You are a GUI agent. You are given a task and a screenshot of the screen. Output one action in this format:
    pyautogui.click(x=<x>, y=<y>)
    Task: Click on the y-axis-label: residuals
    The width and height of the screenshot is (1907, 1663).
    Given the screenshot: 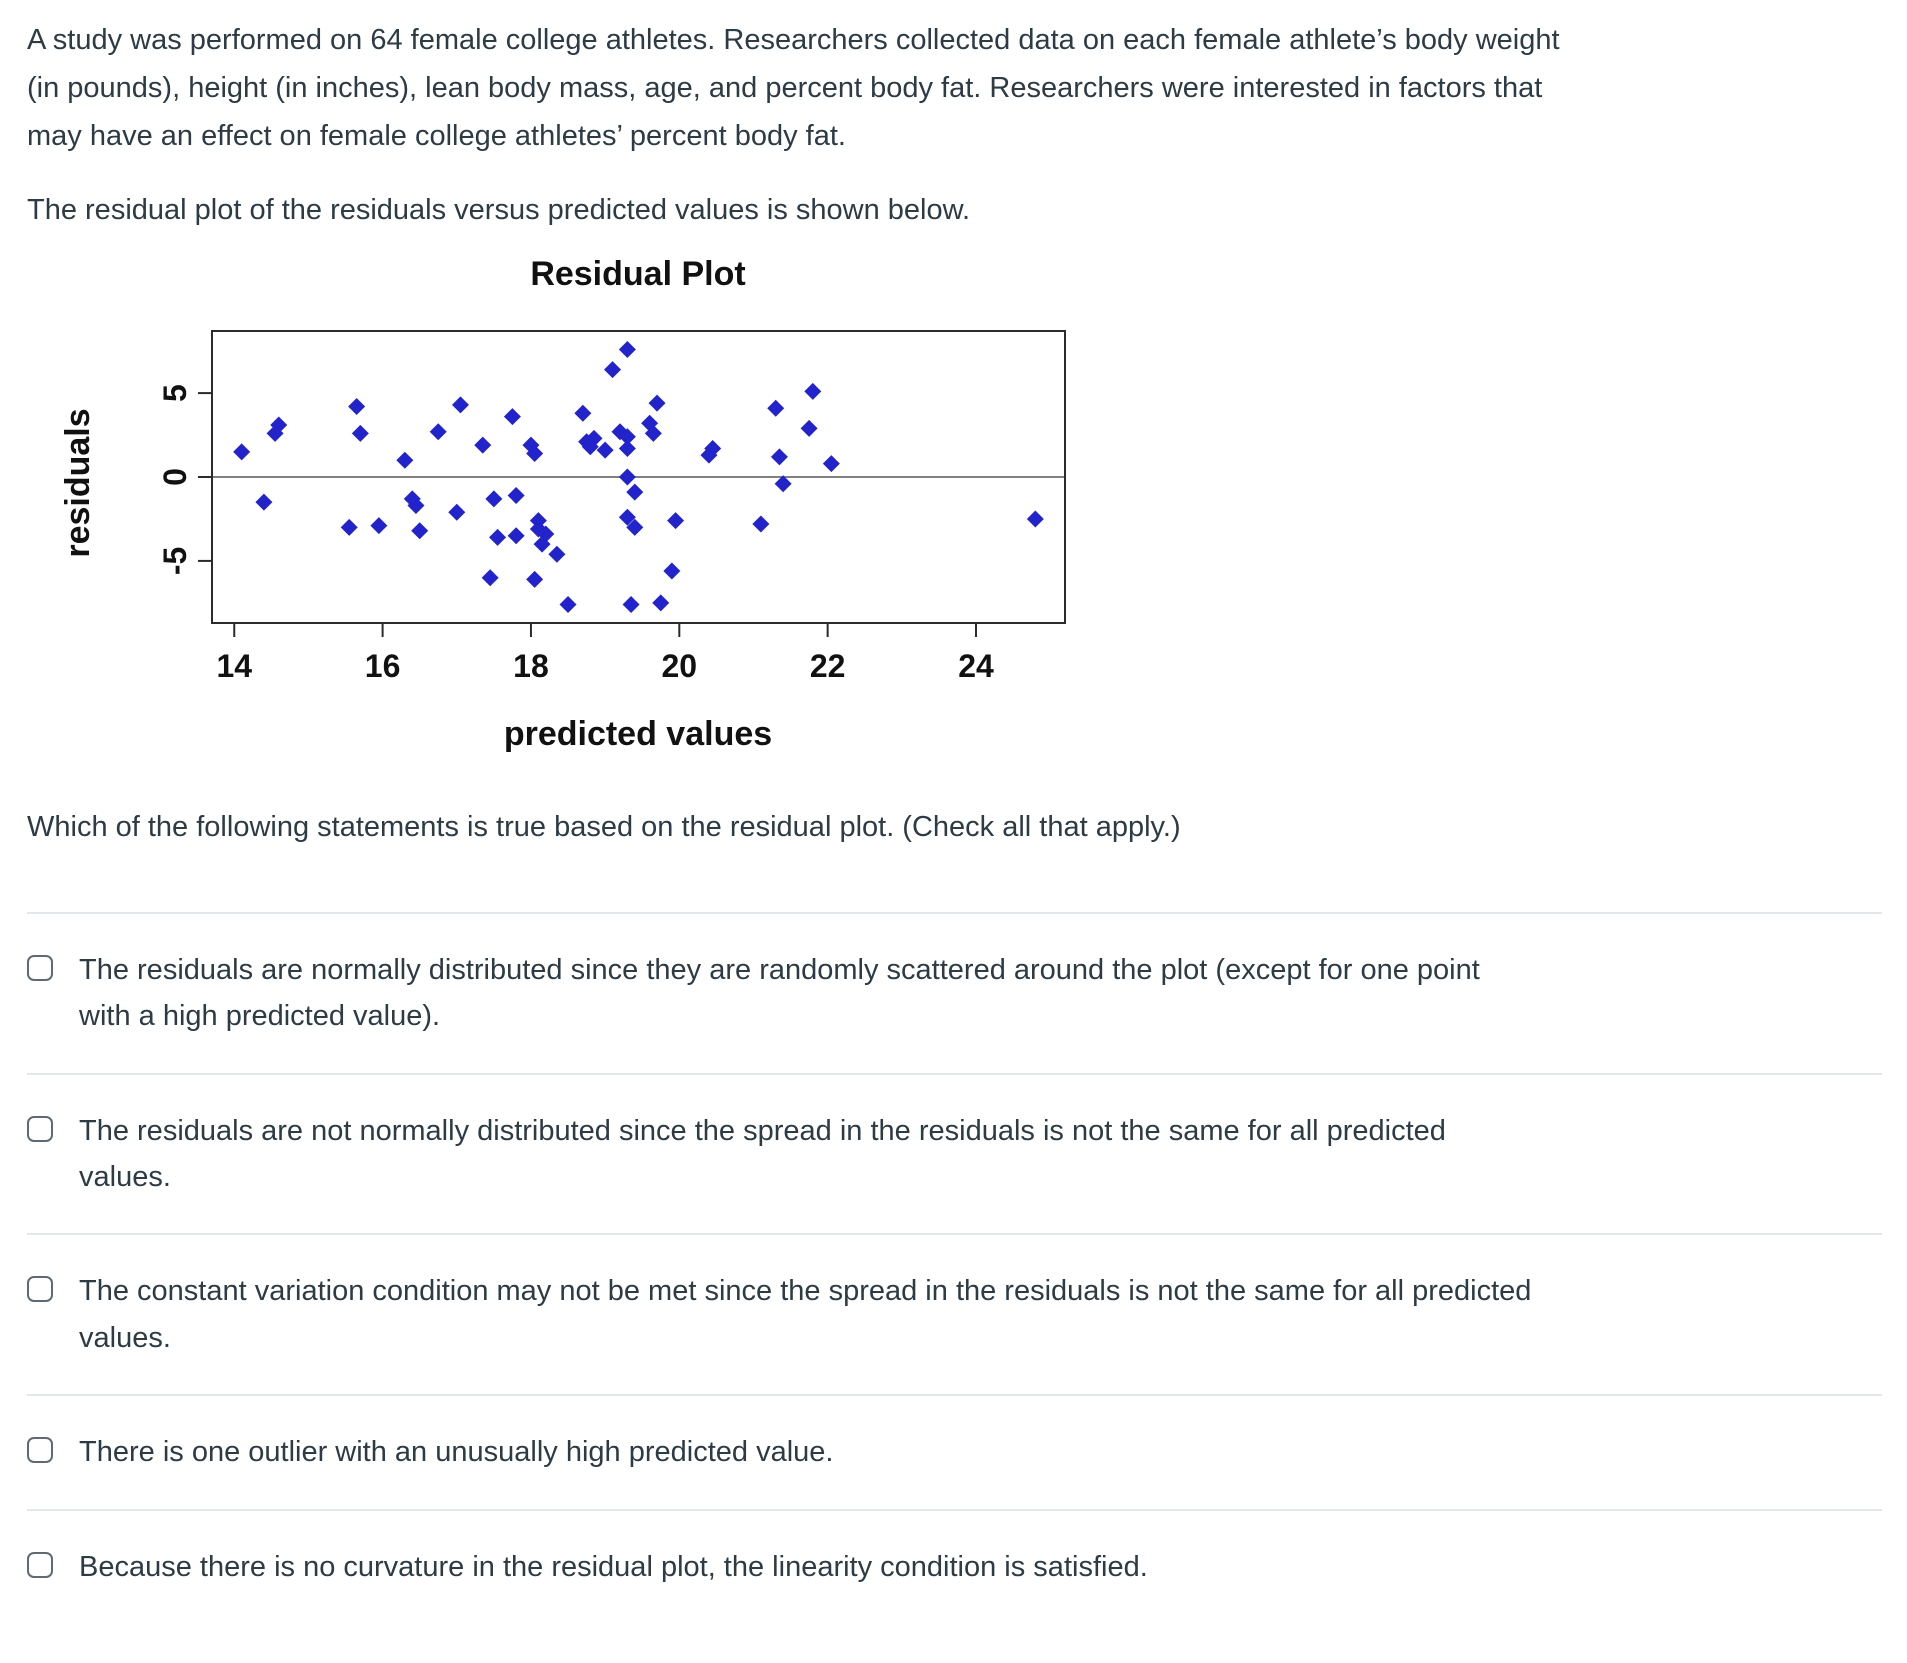 What is the action you would take?
    pyautogui.click(x=78, y=482)
    